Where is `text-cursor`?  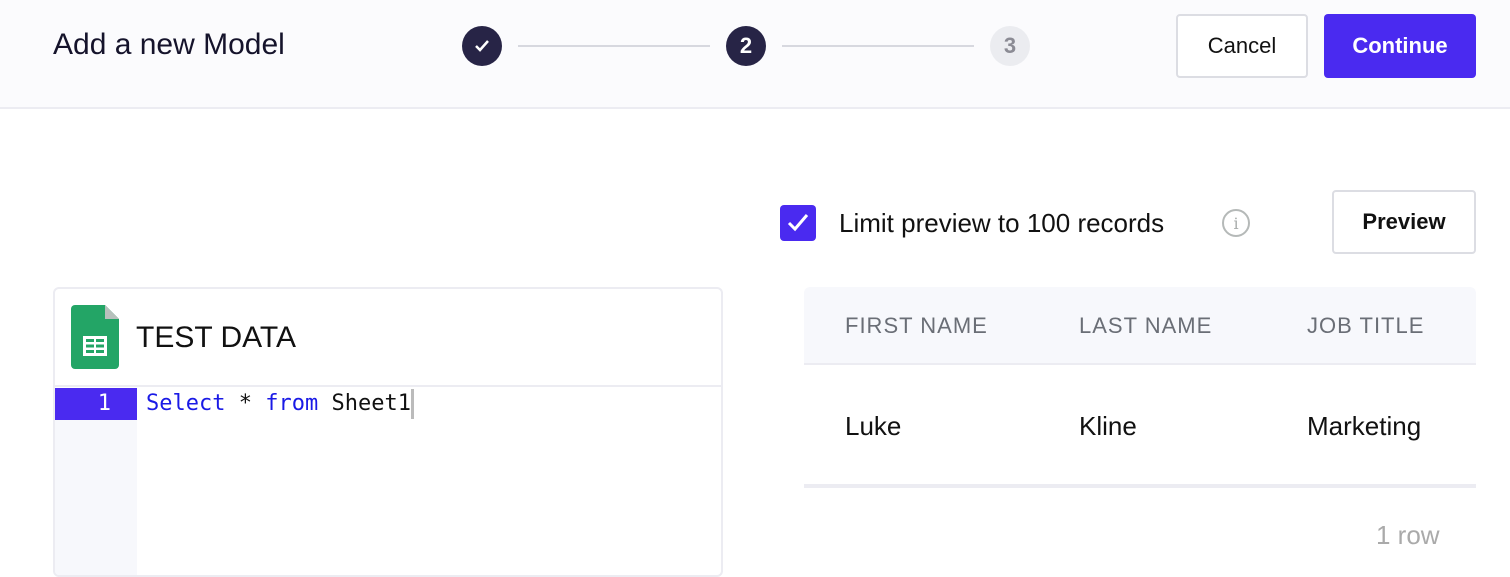
text-cursor is located at coordinates (412, 404).